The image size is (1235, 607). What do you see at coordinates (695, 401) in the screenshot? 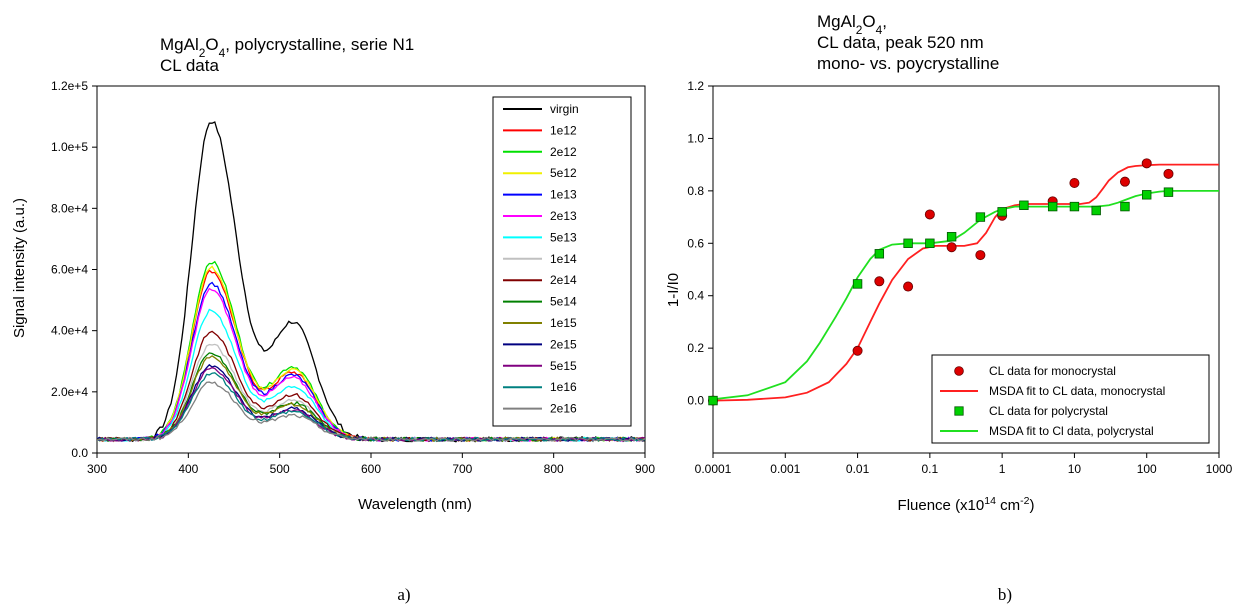
I see `y-tick-label: 0.0` at bounding box center [695, 401].